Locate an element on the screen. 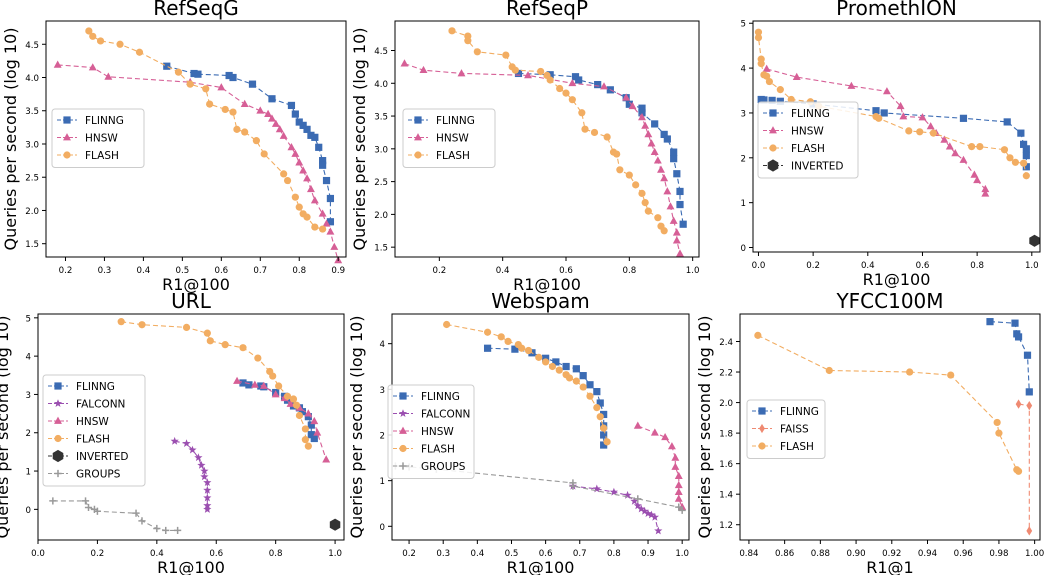 This screenshot has height=575, width=1045. series-faiss is located at coordinates (1024, 467).